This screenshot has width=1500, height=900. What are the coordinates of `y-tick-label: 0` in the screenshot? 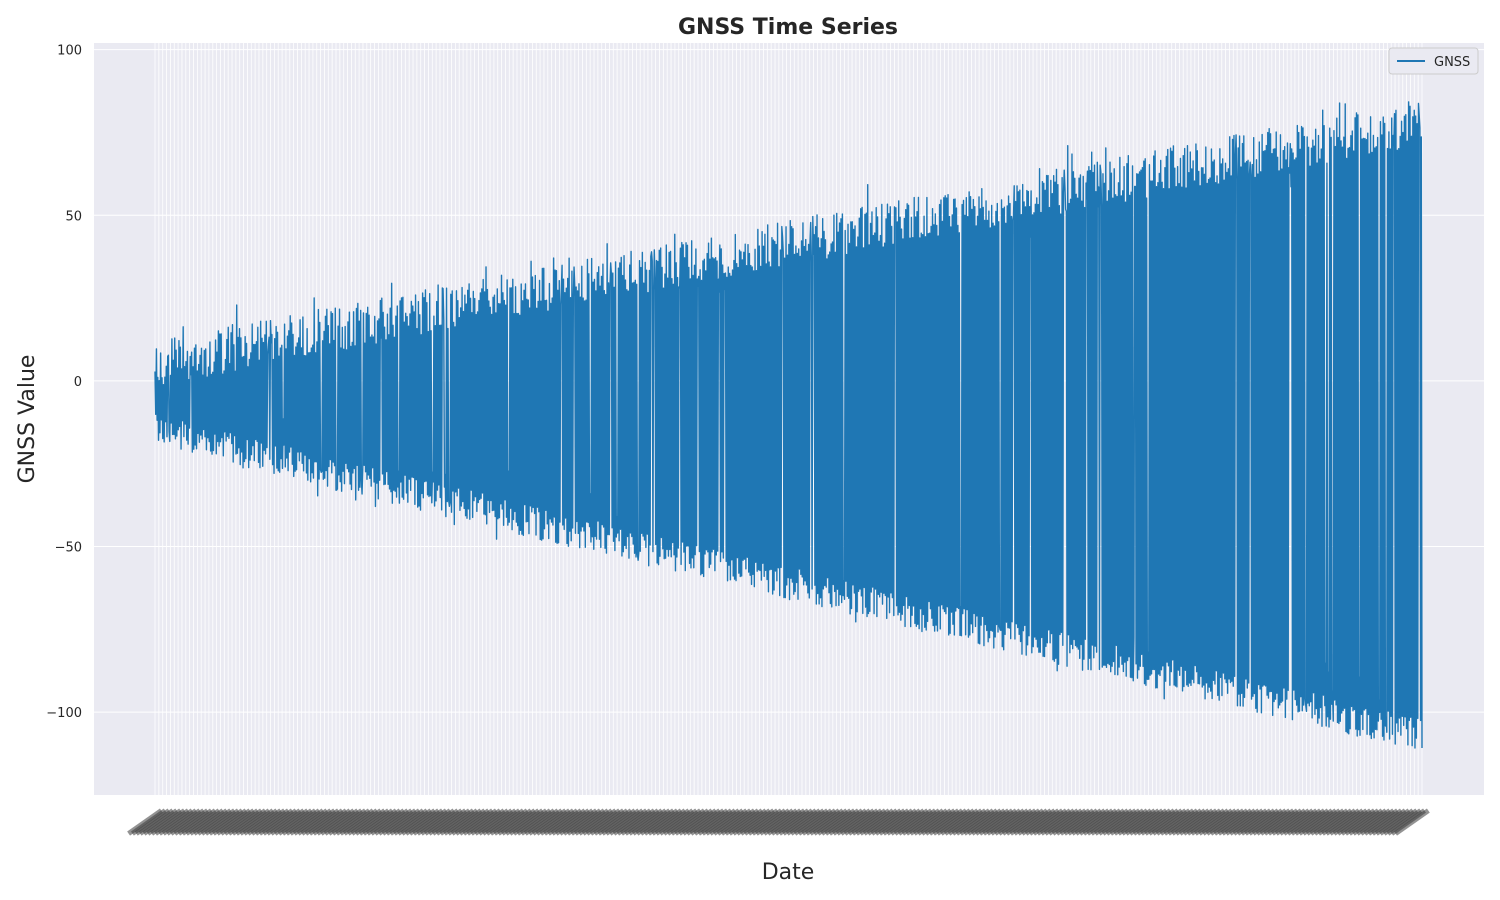 It's located at (78, 382).